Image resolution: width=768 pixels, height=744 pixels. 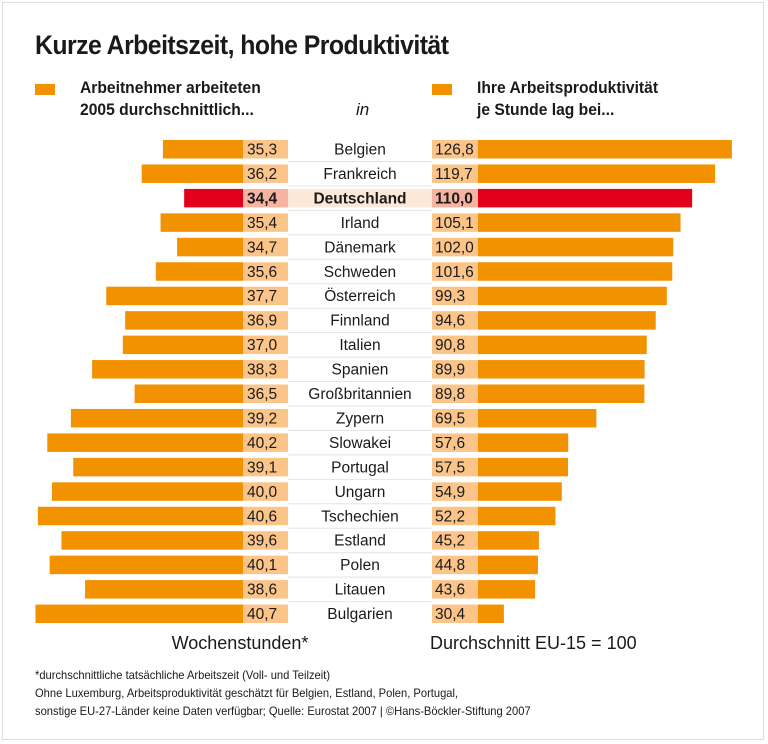 I want to click on data-label-productivity: 43,6, so click(x=450, y=590).